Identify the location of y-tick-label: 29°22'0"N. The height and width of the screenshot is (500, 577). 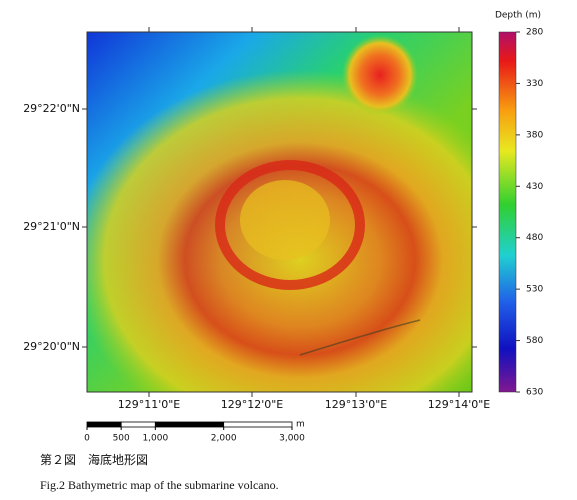
(51, 108).